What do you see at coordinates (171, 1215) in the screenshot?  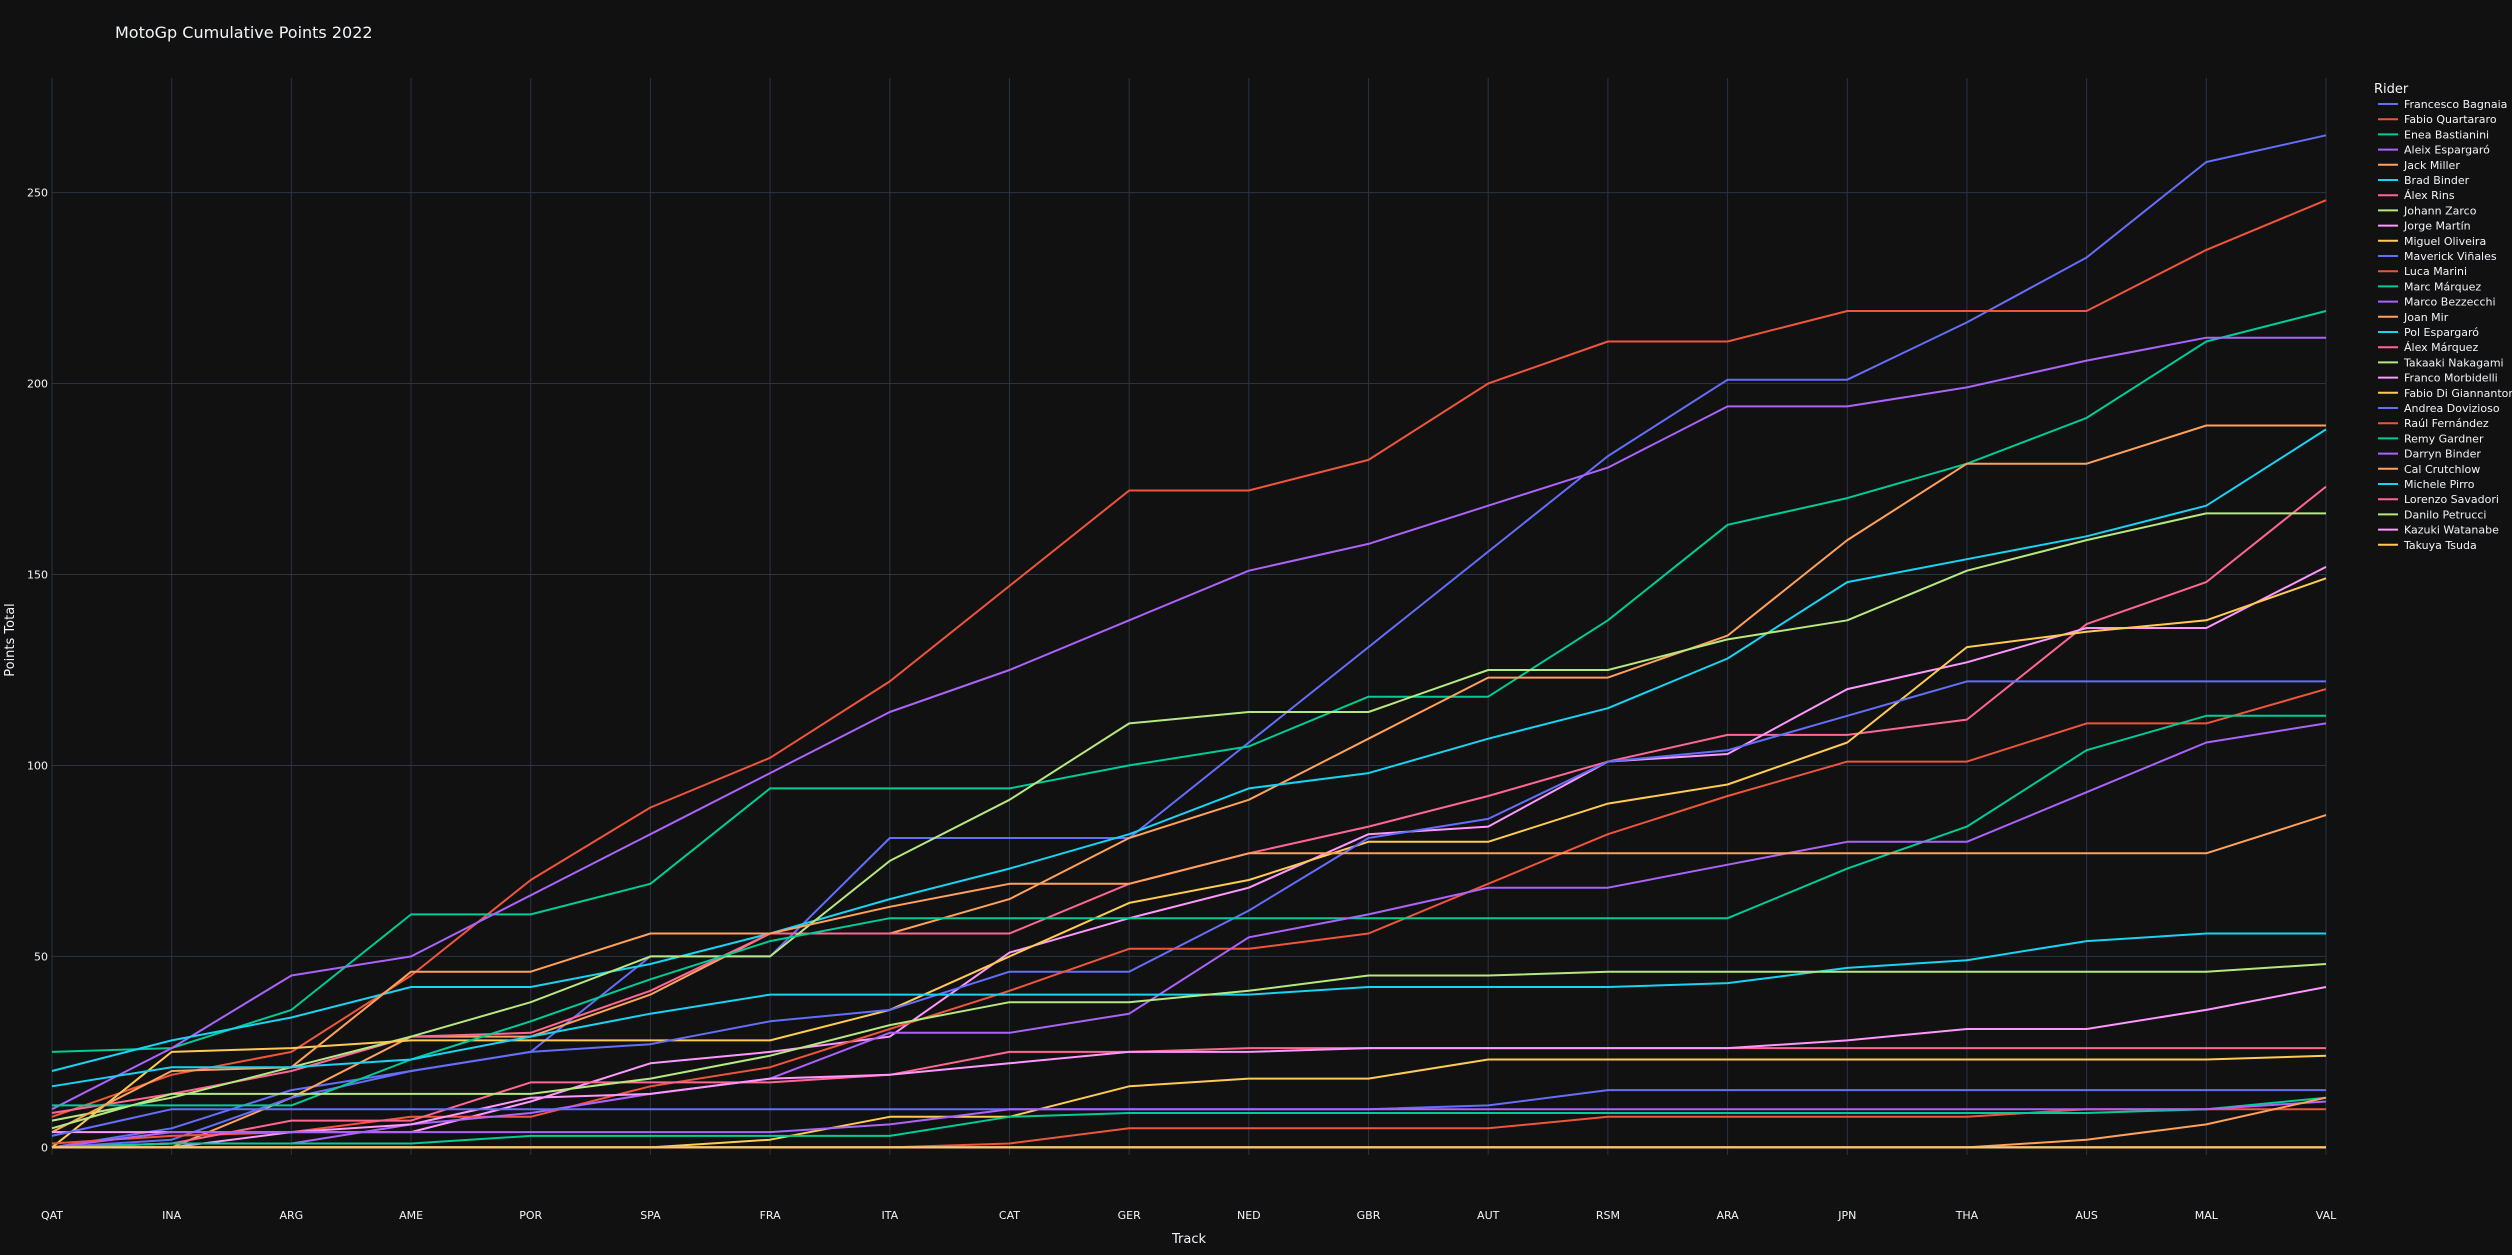 I see `x-tick-label: INA` at bounding box center [171, 1215].